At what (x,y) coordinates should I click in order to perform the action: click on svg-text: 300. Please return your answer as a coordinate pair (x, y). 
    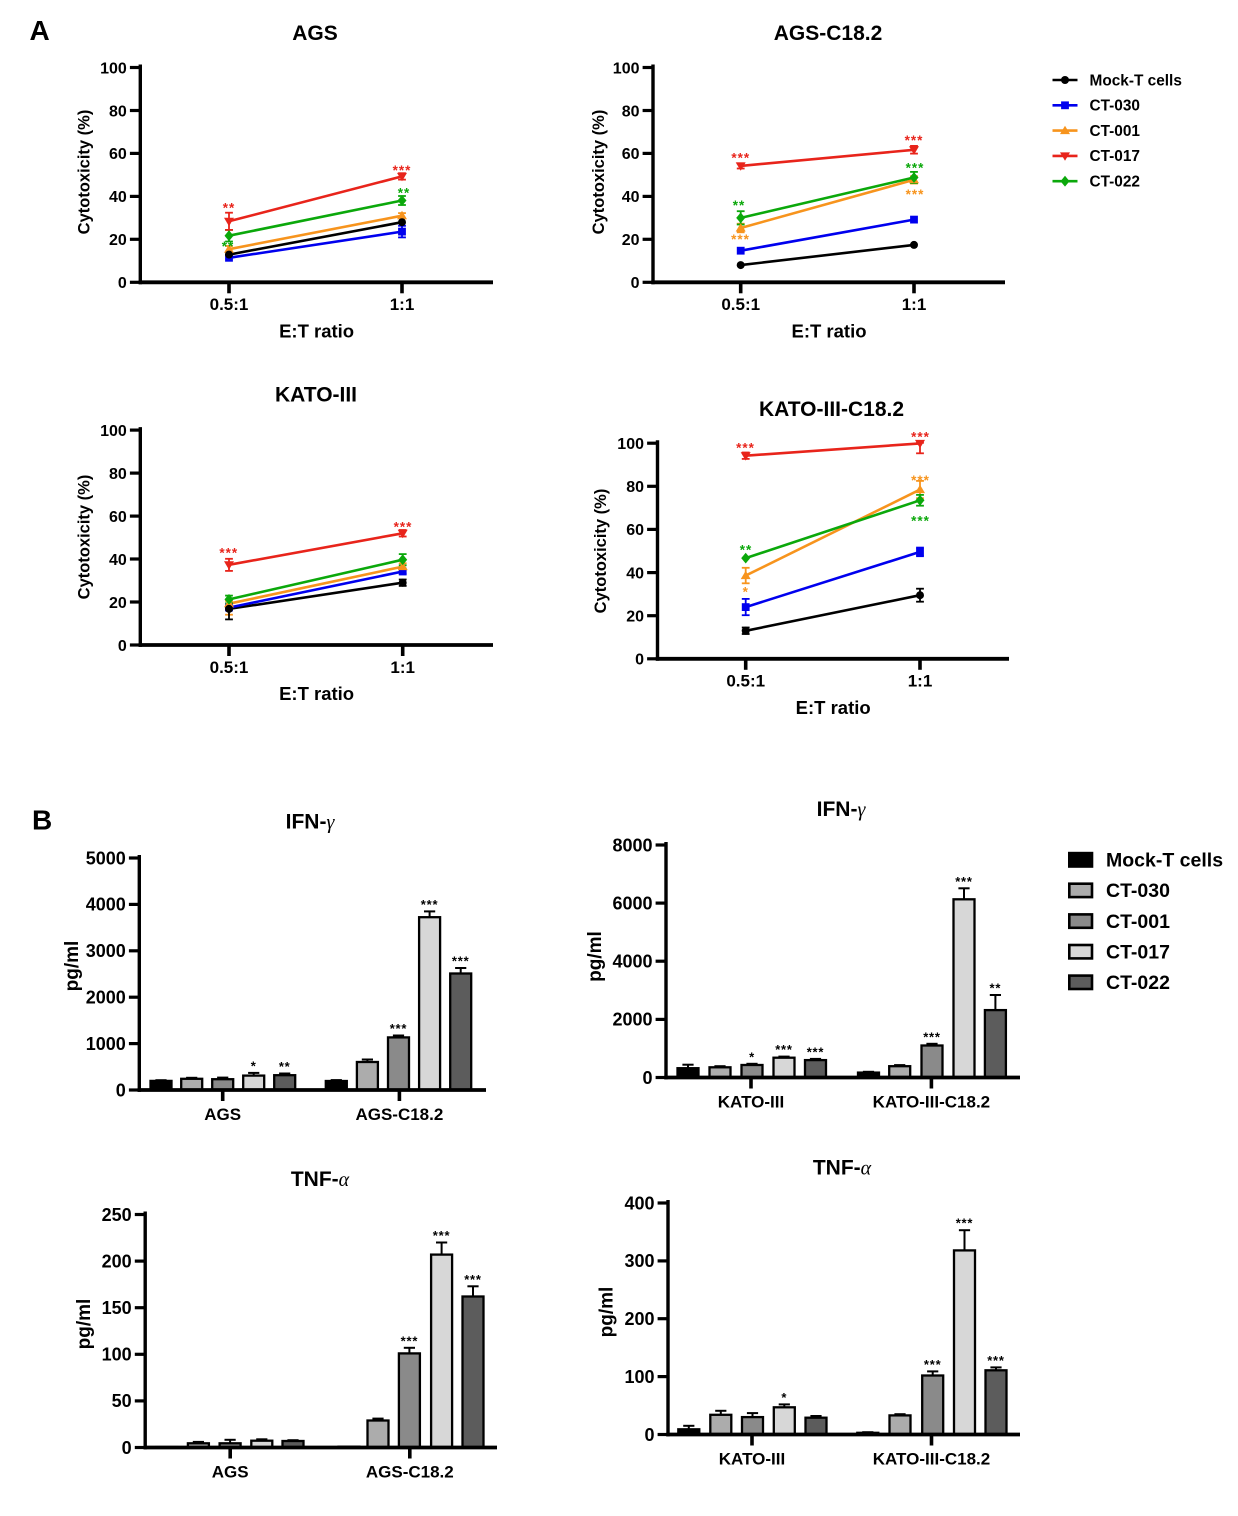
    Looking at the image, I should click on (639, 1261).